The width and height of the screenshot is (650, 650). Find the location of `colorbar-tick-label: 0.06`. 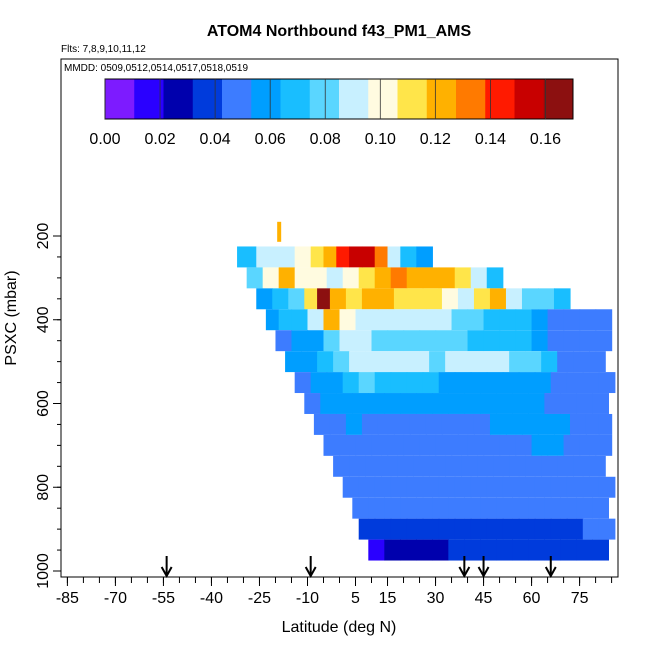

colorbar-tick-label: 0.06 is located at coordinates (270, 139).